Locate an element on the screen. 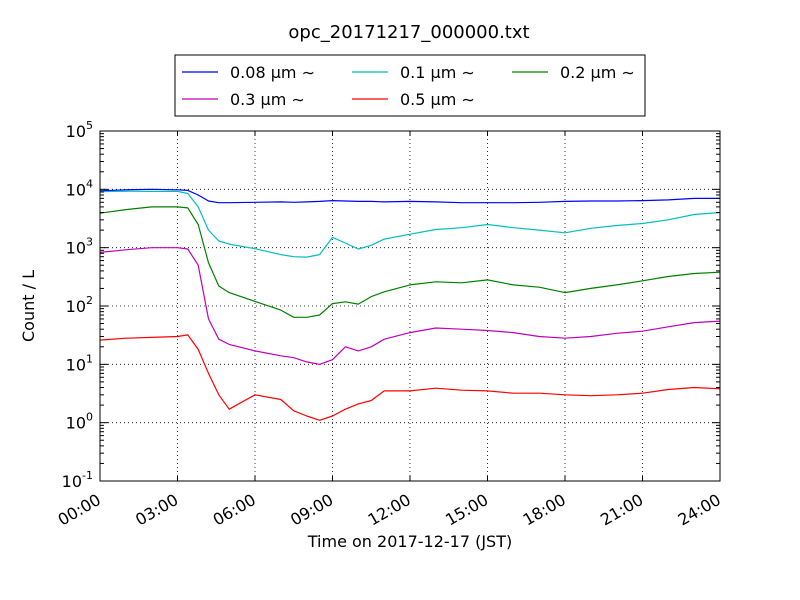 This screenshot has width=800, height=600. chart-title: opc_20171217_000000.txt is located at coordinates (408, 32).